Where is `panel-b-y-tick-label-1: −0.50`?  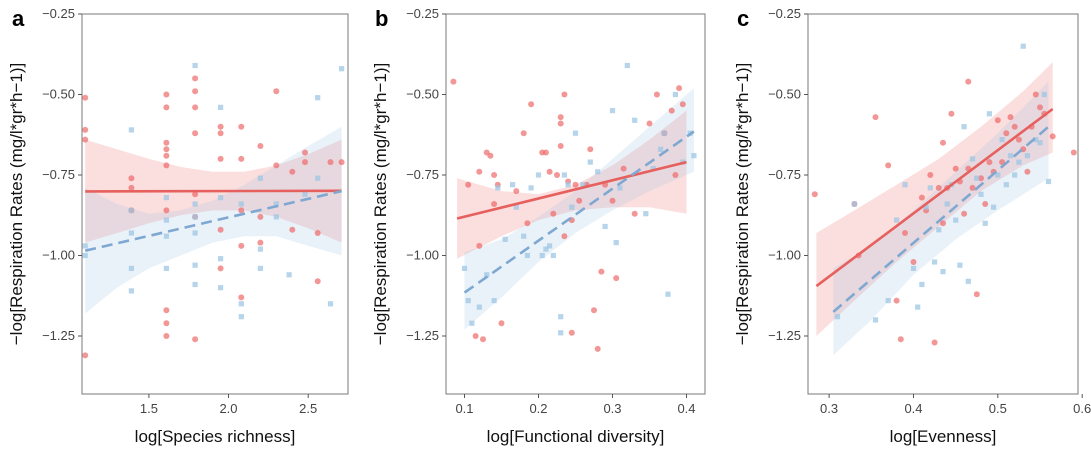 panel-b-y-tick-label-1: −0.50 is located at coordinates (422, 94).